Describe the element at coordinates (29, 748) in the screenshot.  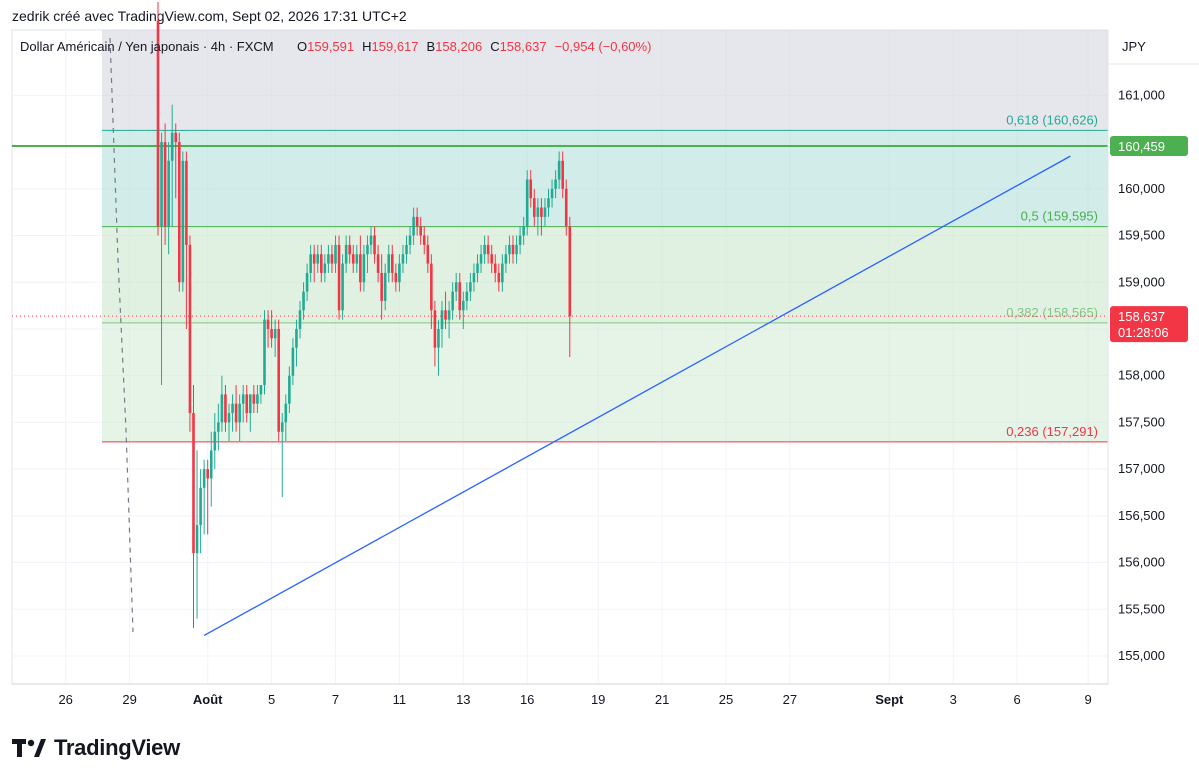
I see `tradingview-logo-icon` at that location.